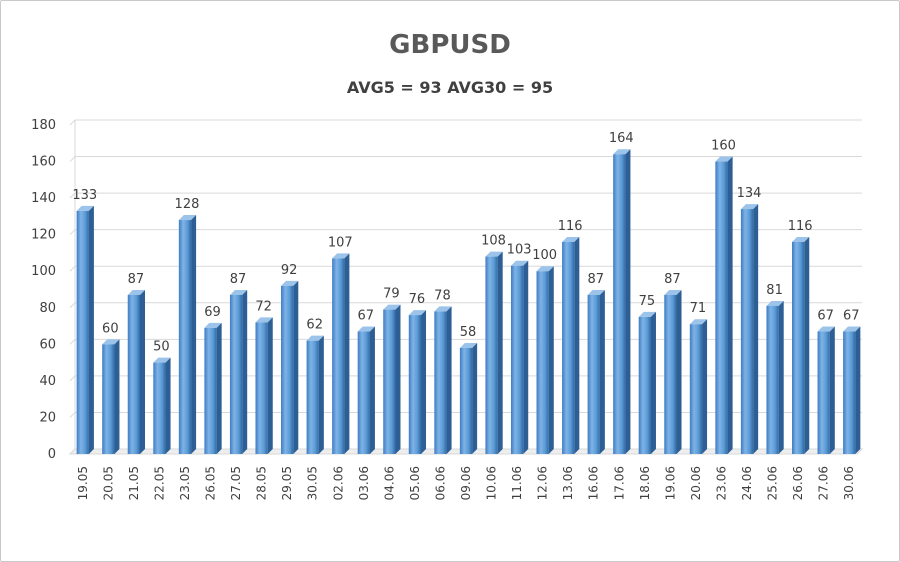 Image resolution: width=900 pixels, height=562 pixels. What do you see at coordinates (696, 483) in the screenshot?
I see `x-tick-label: 20.06` at bounding box center [696, 483].